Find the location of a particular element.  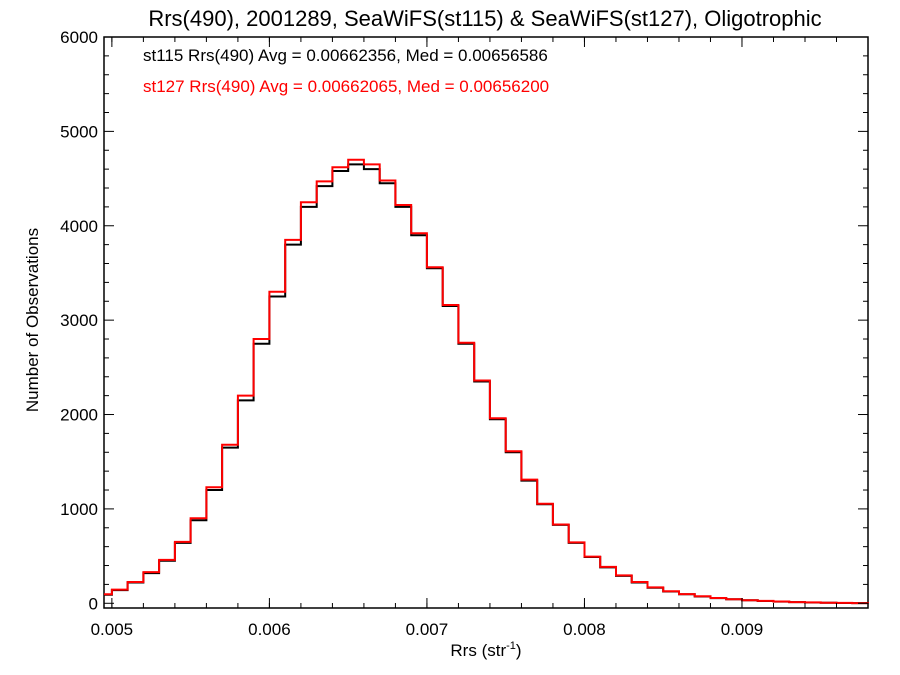

x-axis-label-close: ) is located at coordinates (519, 650).